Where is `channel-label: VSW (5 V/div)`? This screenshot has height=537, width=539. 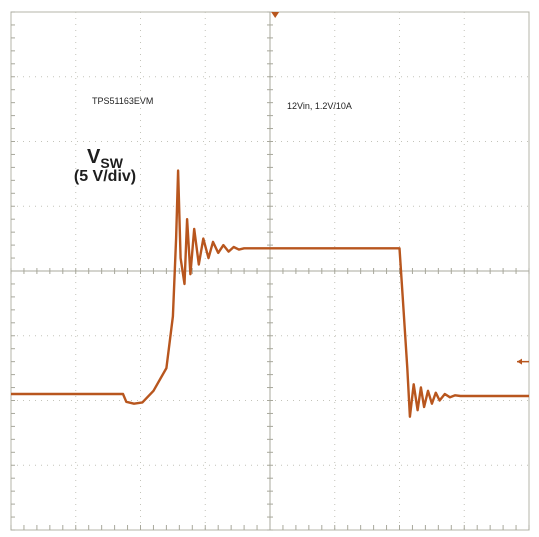 channel-label: VSW (5 V/div) is located at coordinates (105, 166).